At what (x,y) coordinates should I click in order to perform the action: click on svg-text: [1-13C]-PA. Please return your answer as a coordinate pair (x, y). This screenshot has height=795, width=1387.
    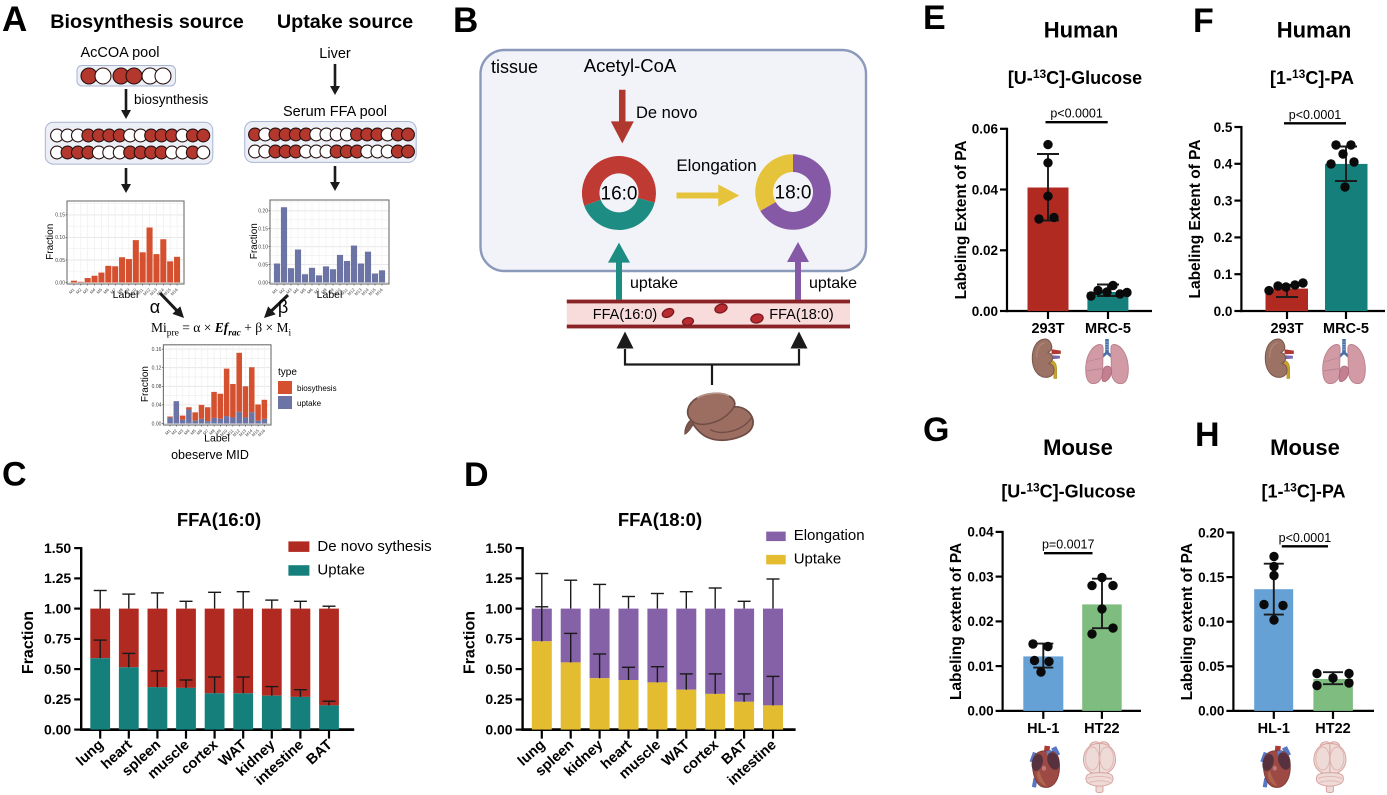
    Looking at the image, I should click on (1312, 77).